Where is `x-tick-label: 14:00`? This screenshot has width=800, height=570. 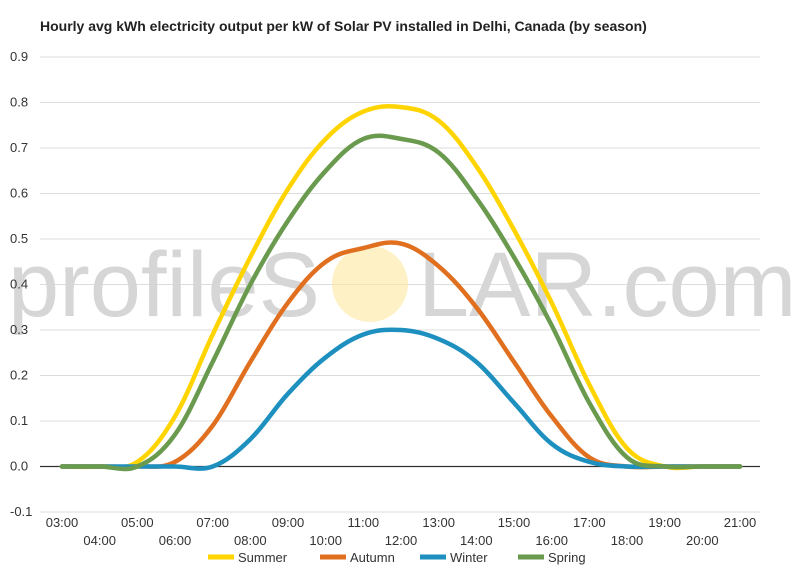 x-tick-label: 14:00 is located at coordinates (476, 540).